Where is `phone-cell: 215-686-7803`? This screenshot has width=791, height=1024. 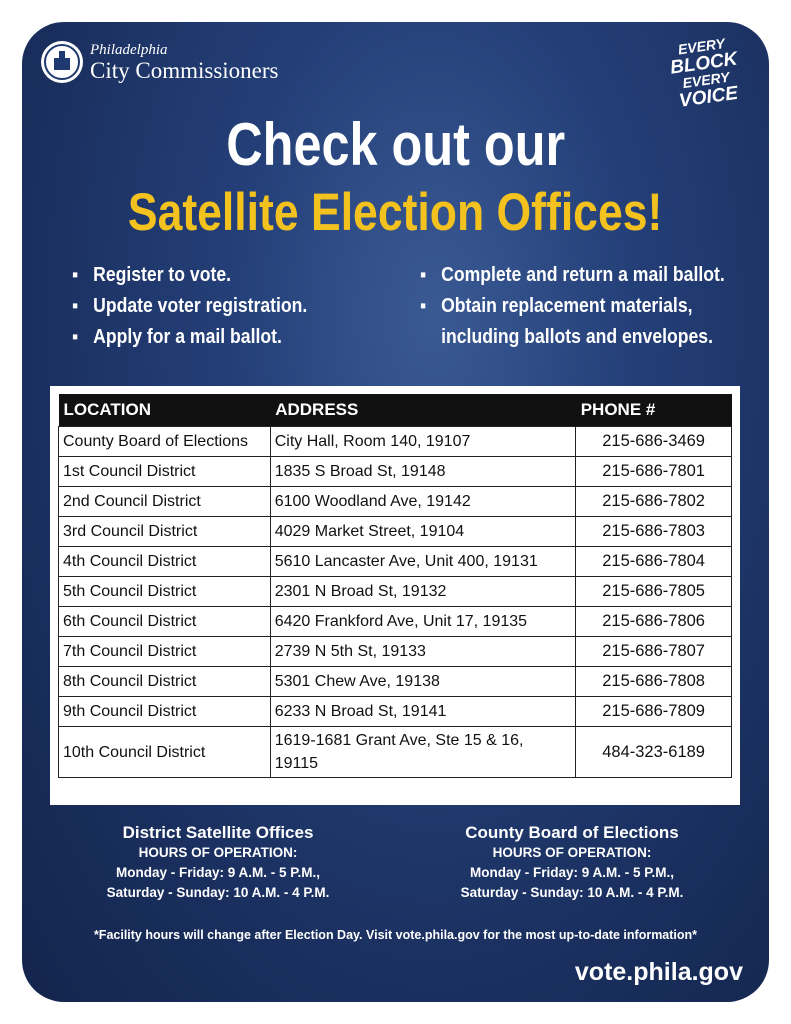 phone-cell: 215-686-7803 is located at coordinates (653, 531).